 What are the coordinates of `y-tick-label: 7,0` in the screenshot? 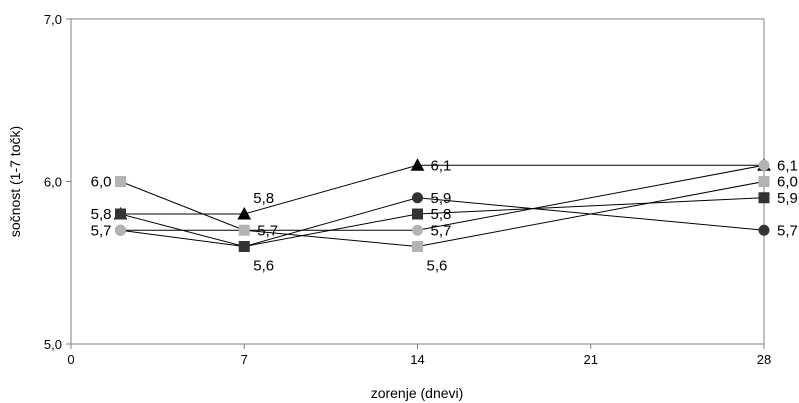 It's located at (53, 19).